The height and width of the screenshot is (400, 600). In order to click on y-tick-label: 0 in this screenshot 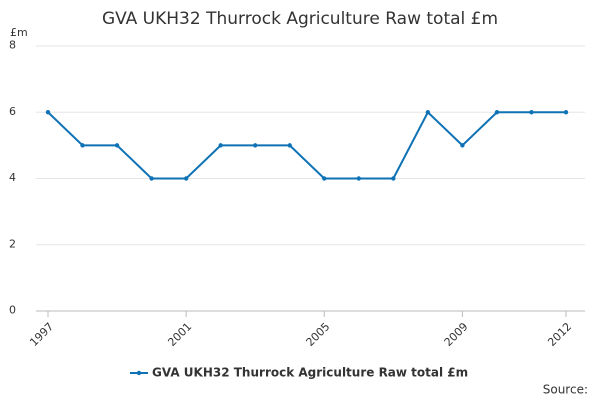, I will do `click(12, 310)`.